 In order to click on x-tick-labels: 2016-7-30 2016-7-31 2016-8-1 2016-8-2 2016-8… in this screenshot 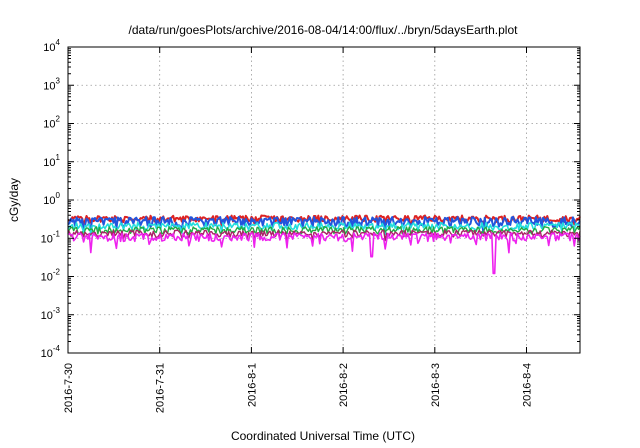, I will do `click(298, 388)`.